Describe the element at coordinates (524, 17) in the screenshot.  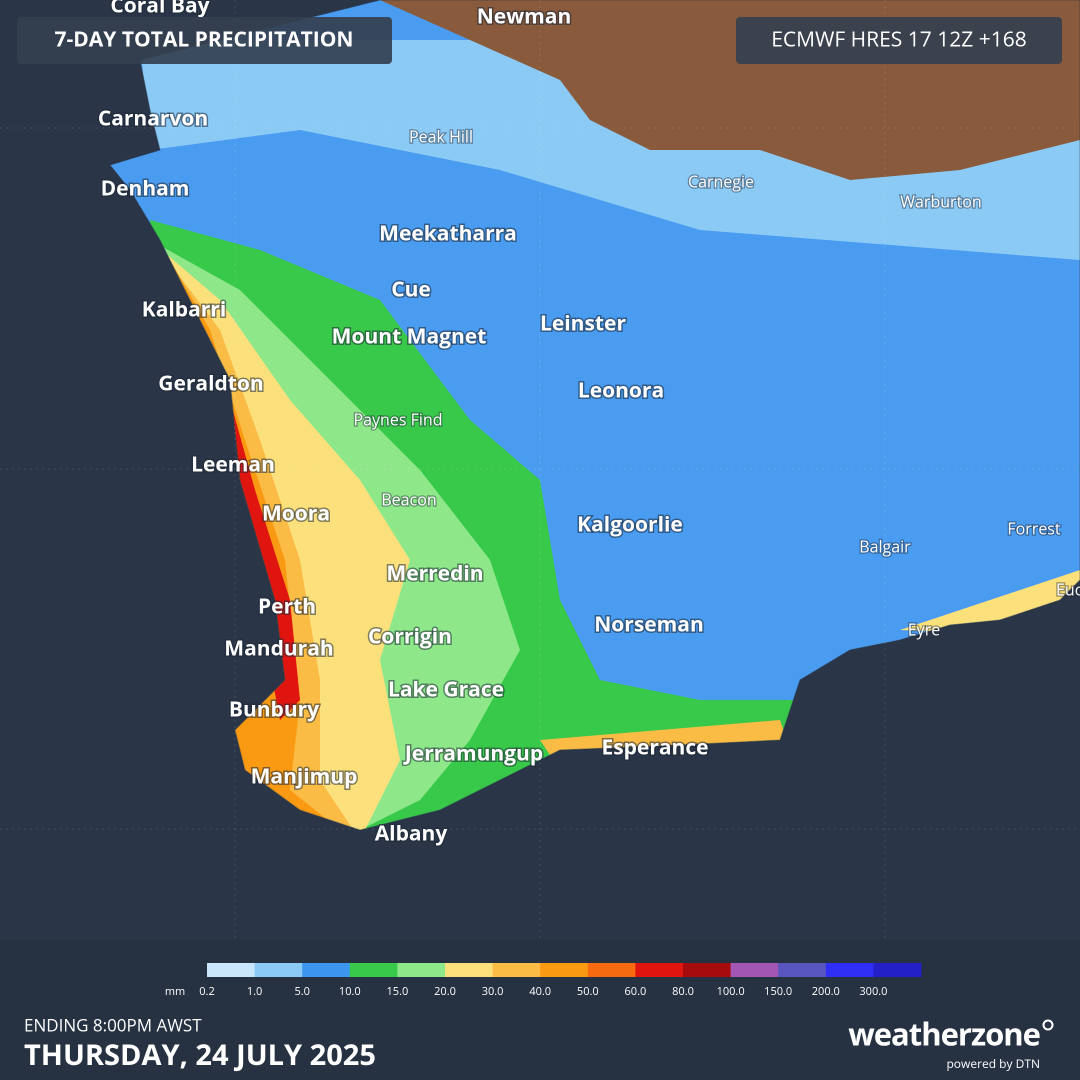
I see `place-label: Newman` at that location.